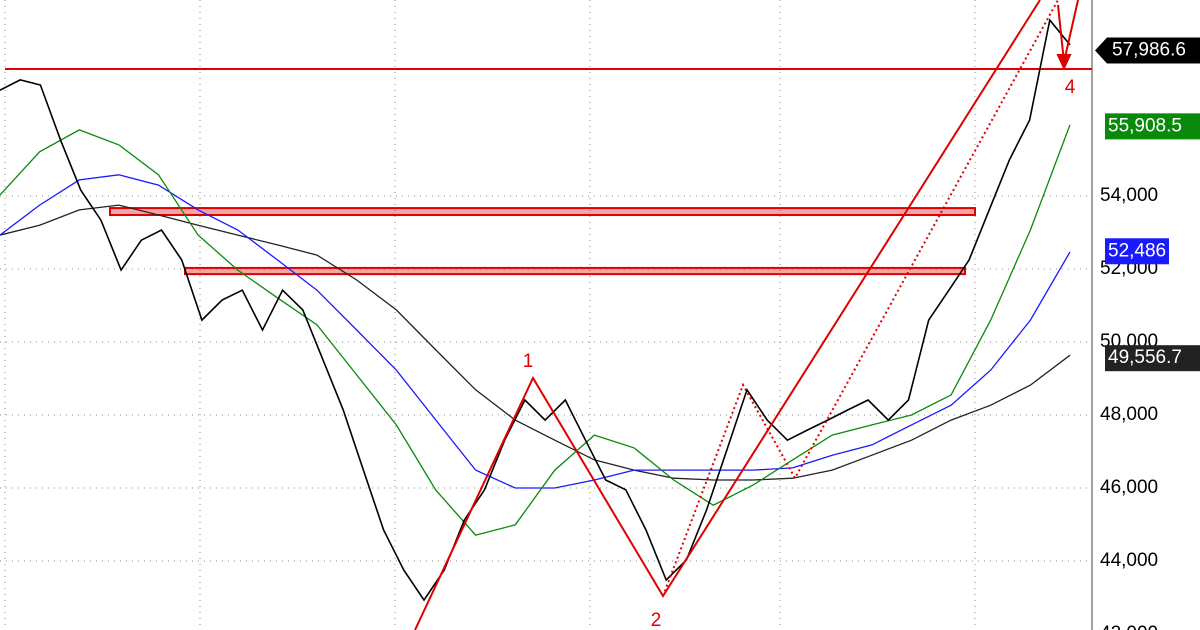  Describe the element at coordinates (656, 620) in the screenshot. I see `annotation: 2` at that location.